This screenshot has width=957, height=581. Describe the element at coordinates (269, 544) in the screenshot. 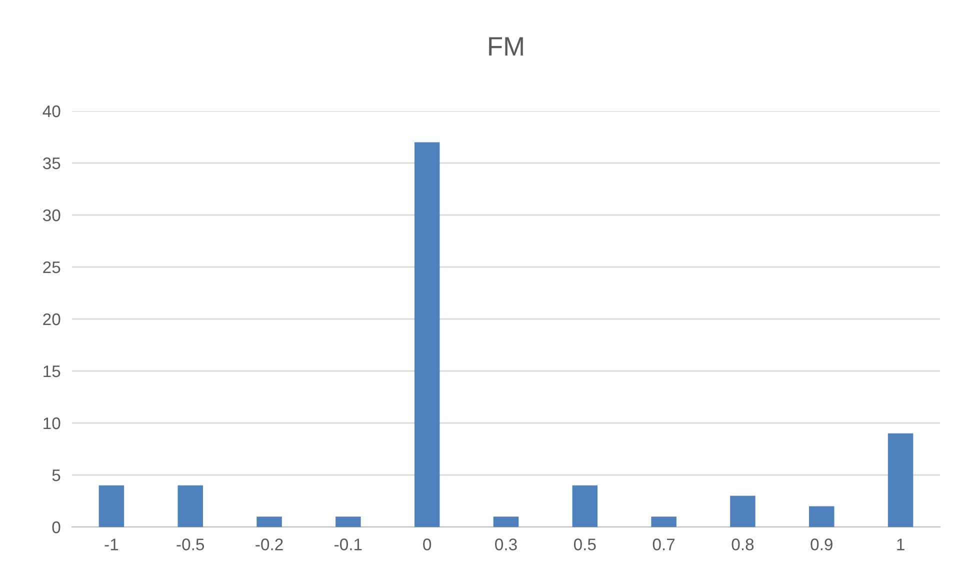

I see `x-tick-label: -0.2` at that location.